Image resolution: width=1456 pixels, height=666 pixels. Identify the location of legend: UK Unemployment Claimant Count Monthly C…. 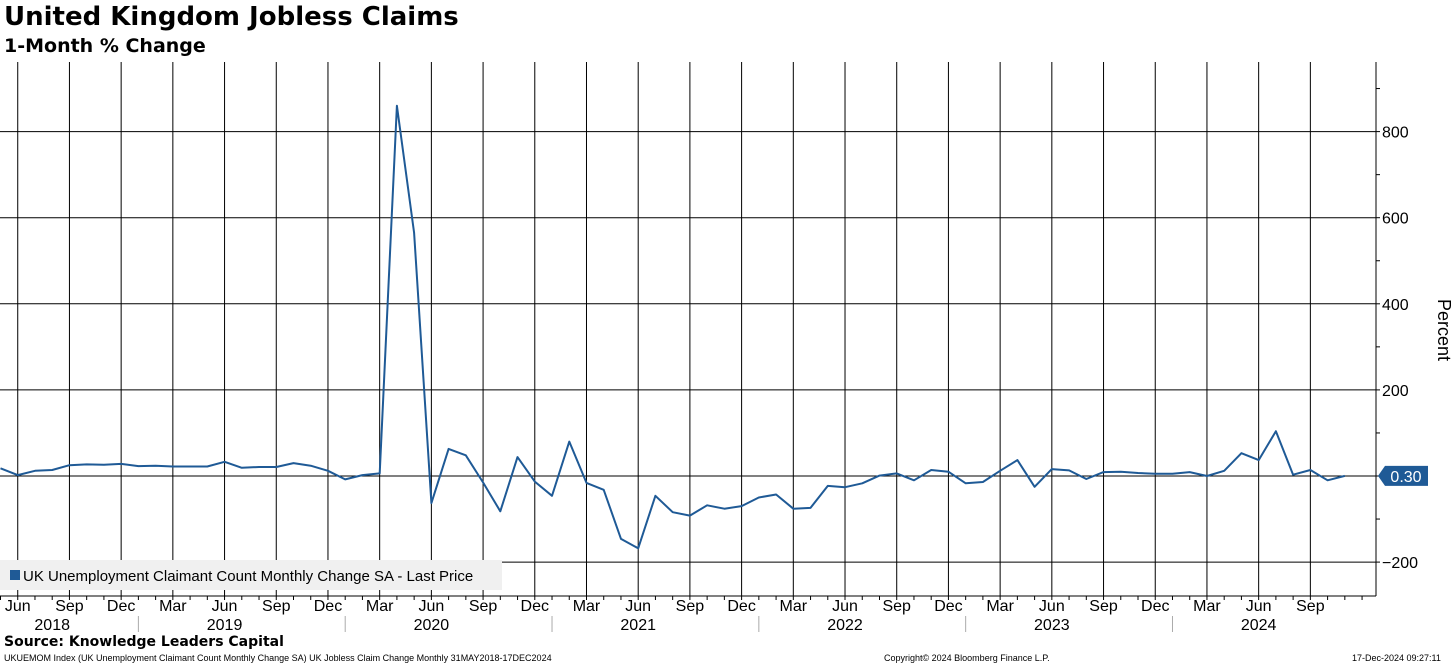
(251, 575).